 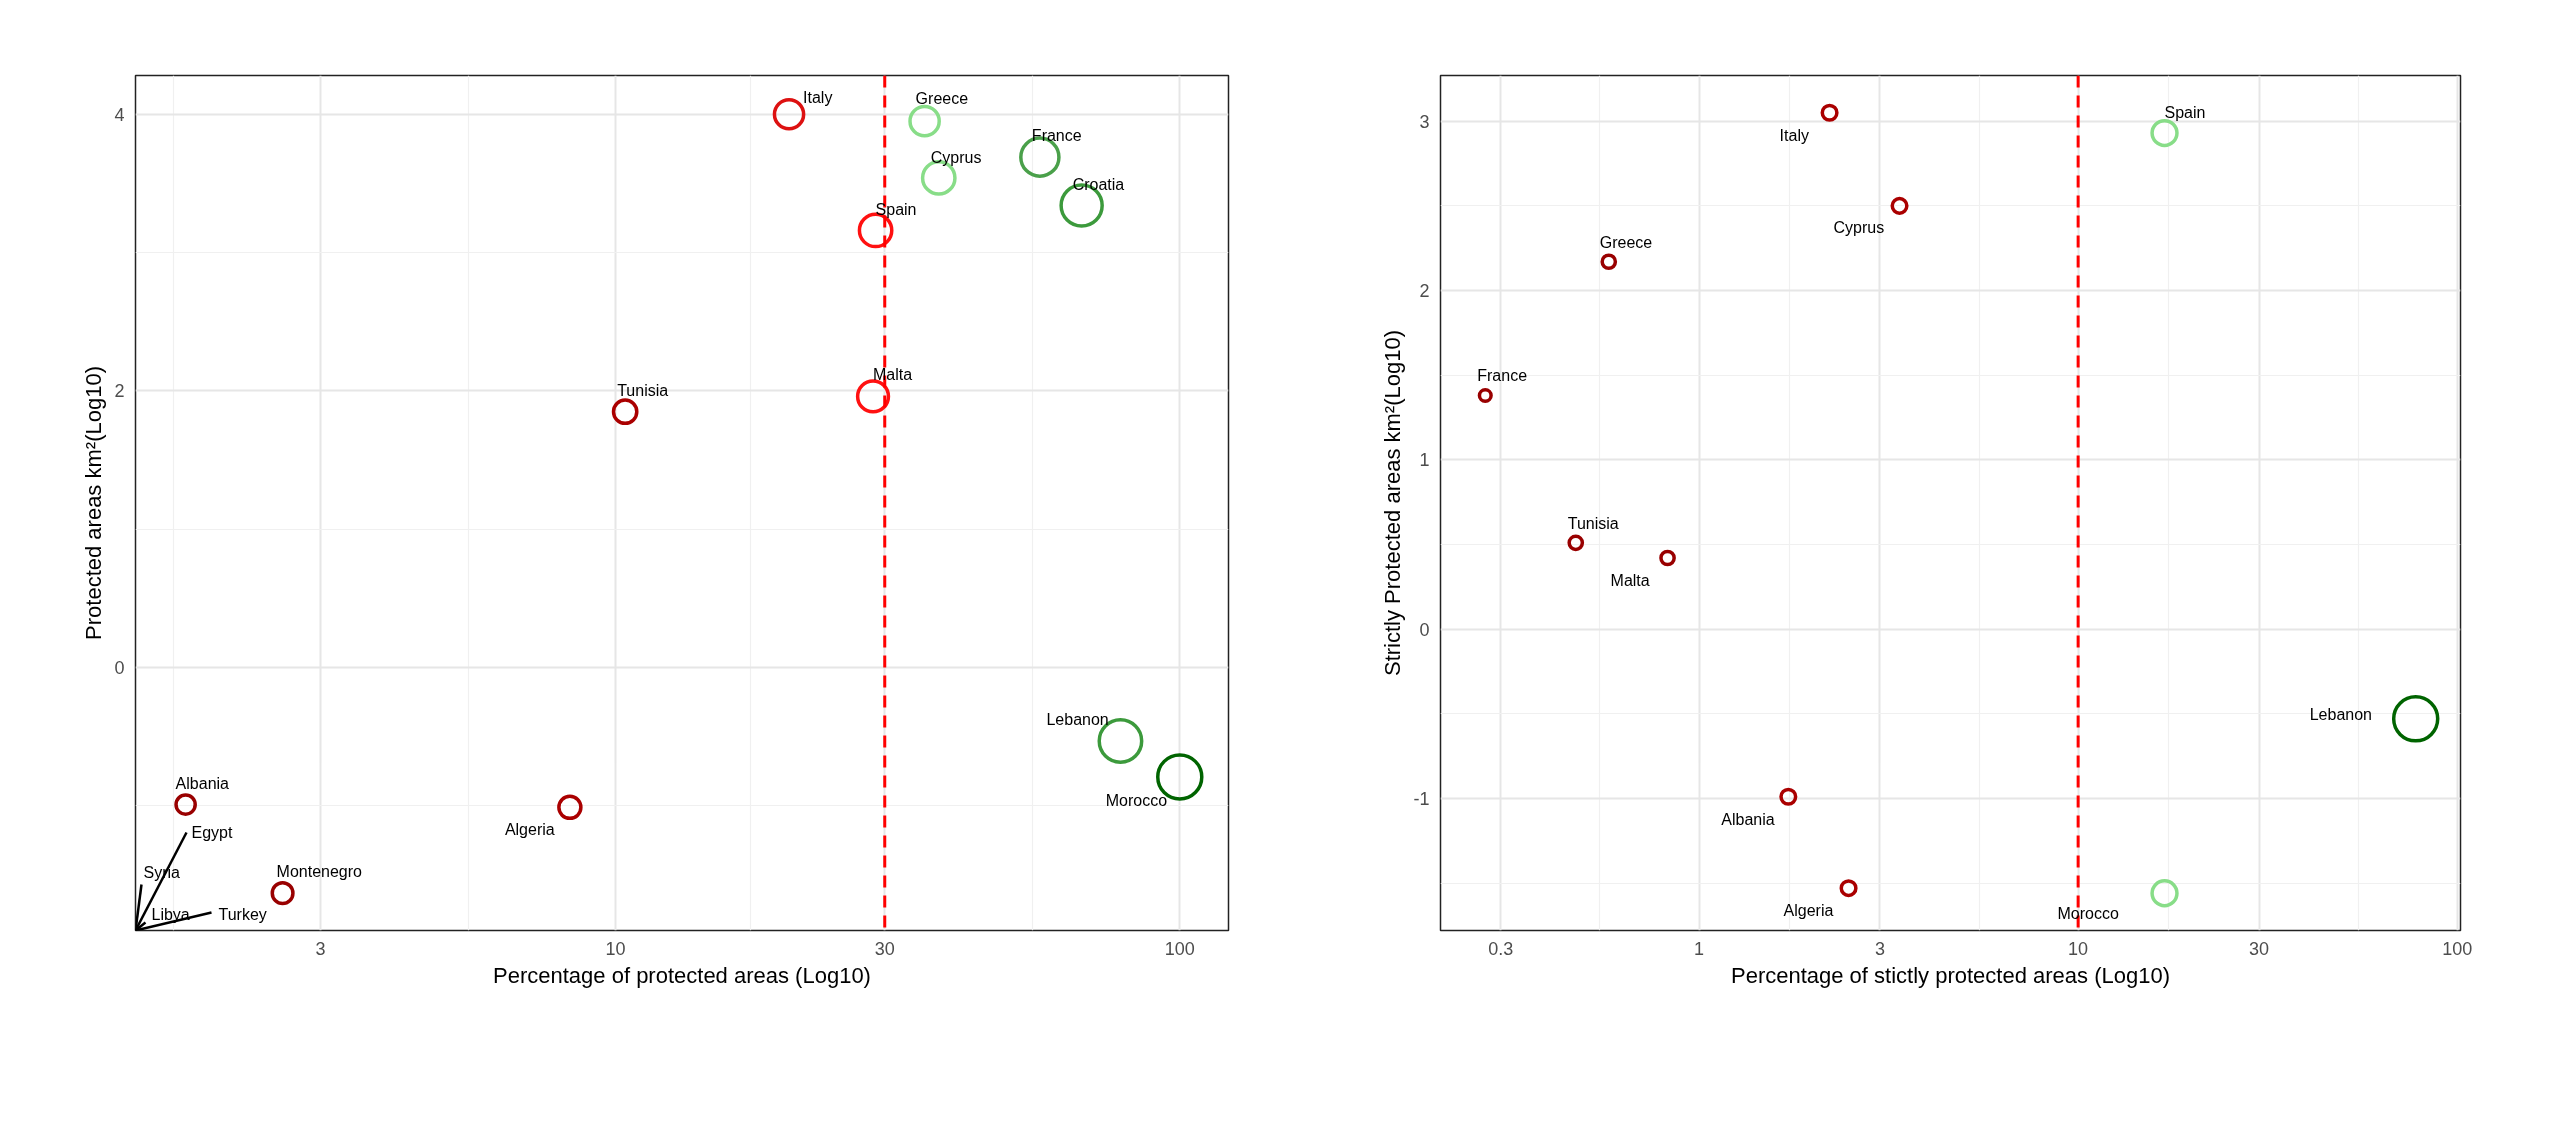 What do you see at coordinates (1699, 948) in the screenshot?
I see `x-tick-label: 1` at bounding box center [1699, 948].